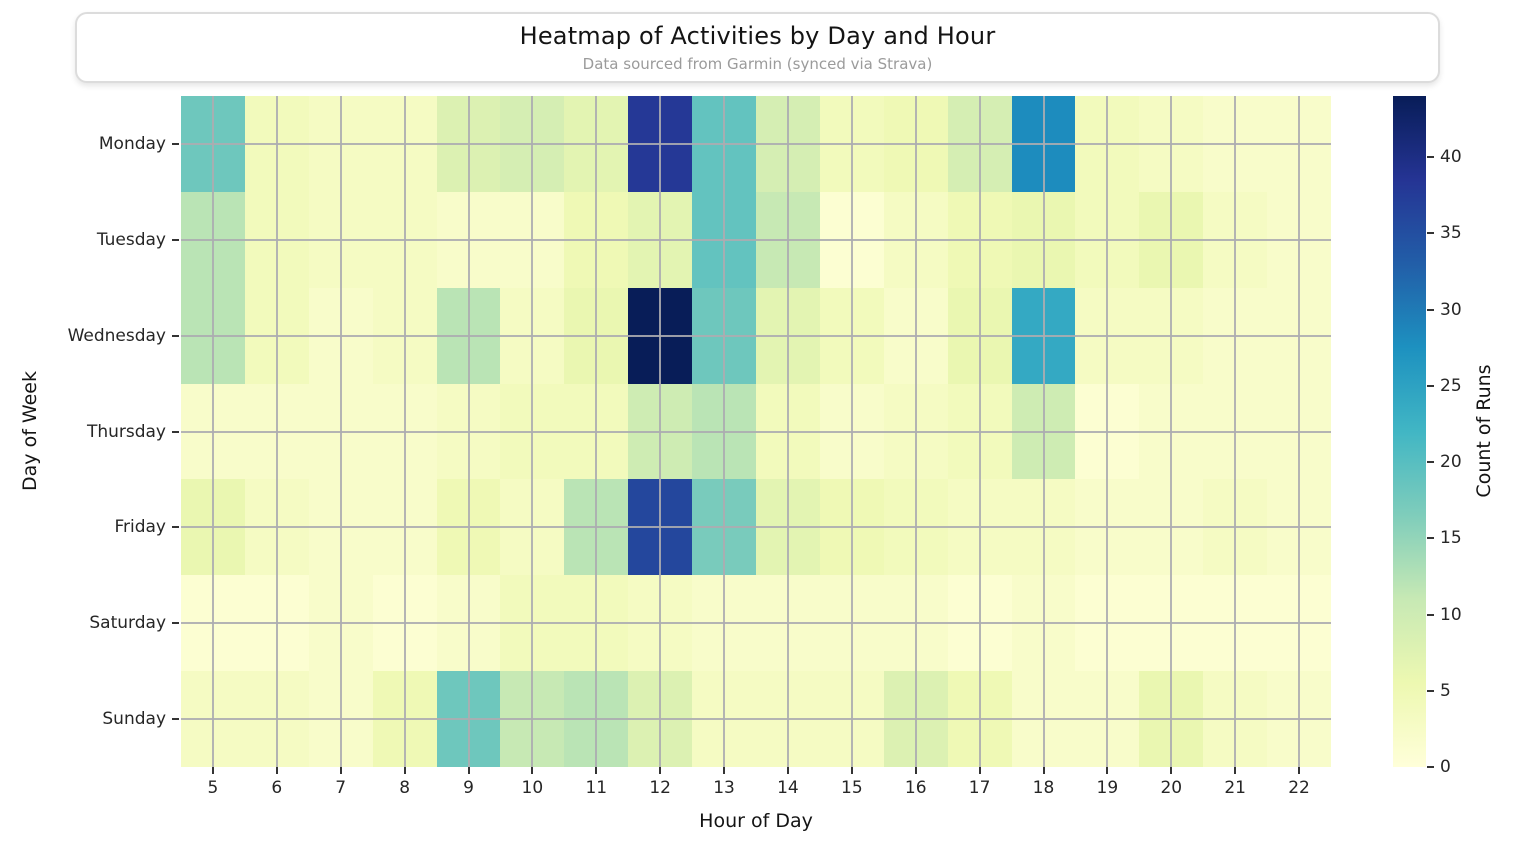  Describe the element at coordinates (596, 788) in the screenshot. I see `x-tick-label: 11` at that location.